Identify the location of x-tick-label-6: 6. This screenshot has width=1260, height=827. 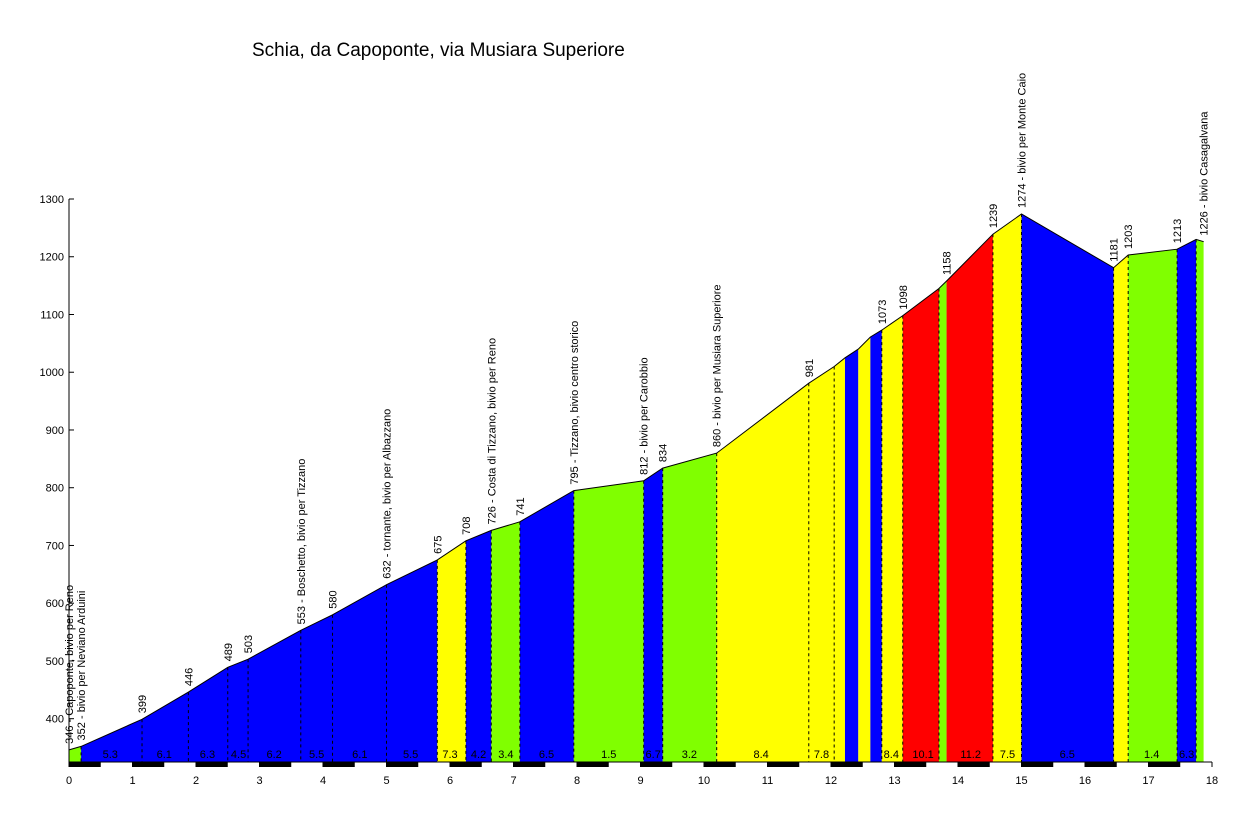
(450, 781).